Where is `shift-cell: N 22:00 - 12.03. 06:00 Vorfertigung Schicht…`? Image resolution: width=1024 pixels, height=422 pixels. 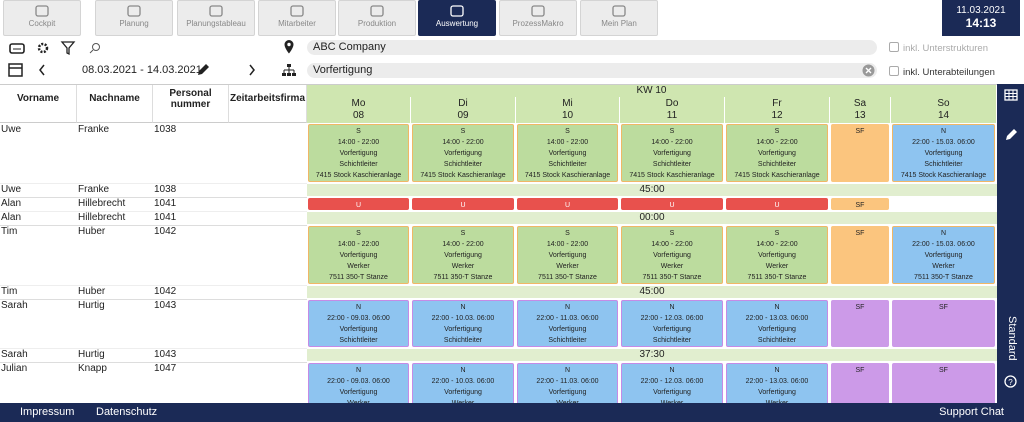
shift-cell: N 22:00 - 12.03. 06:00 Vorfertigung Schicht… is located at coordinates (672, 323).